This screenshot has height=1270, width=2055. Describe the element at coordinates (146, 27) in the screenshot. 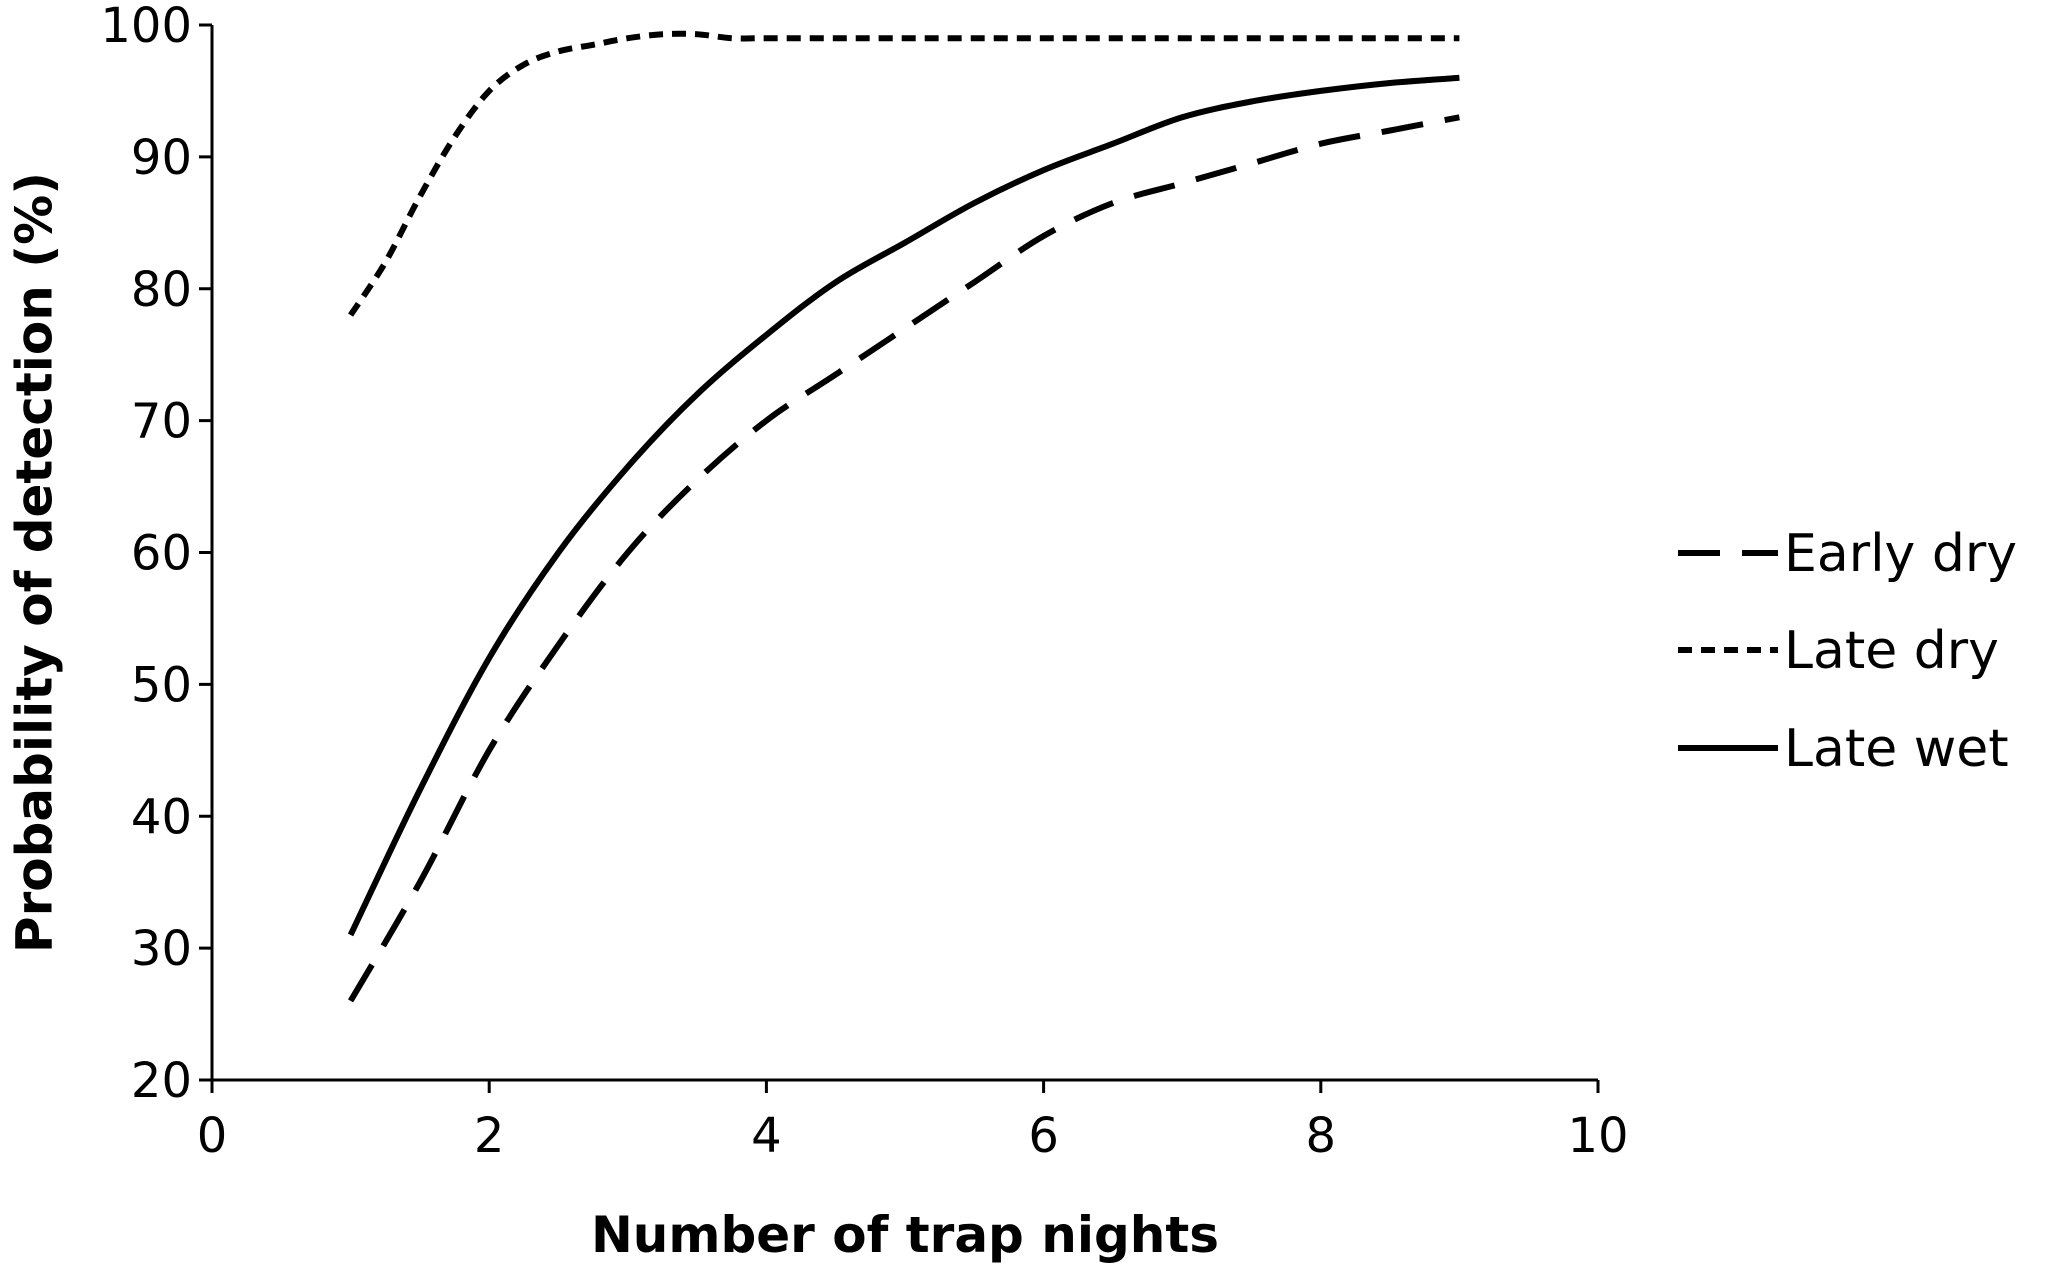

I see `y-tick-label: 100` at that location.